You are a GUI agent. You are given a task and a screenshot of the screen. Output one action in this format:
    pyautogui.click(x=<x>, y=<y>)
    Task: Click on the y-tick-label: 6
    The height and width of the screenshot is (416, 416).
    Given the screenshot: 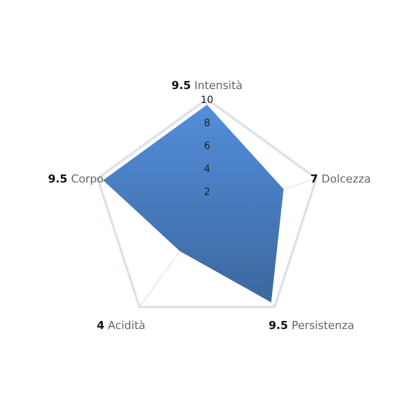 What is the action you would take?
    pyautogui.click(x=207, y=146)
    